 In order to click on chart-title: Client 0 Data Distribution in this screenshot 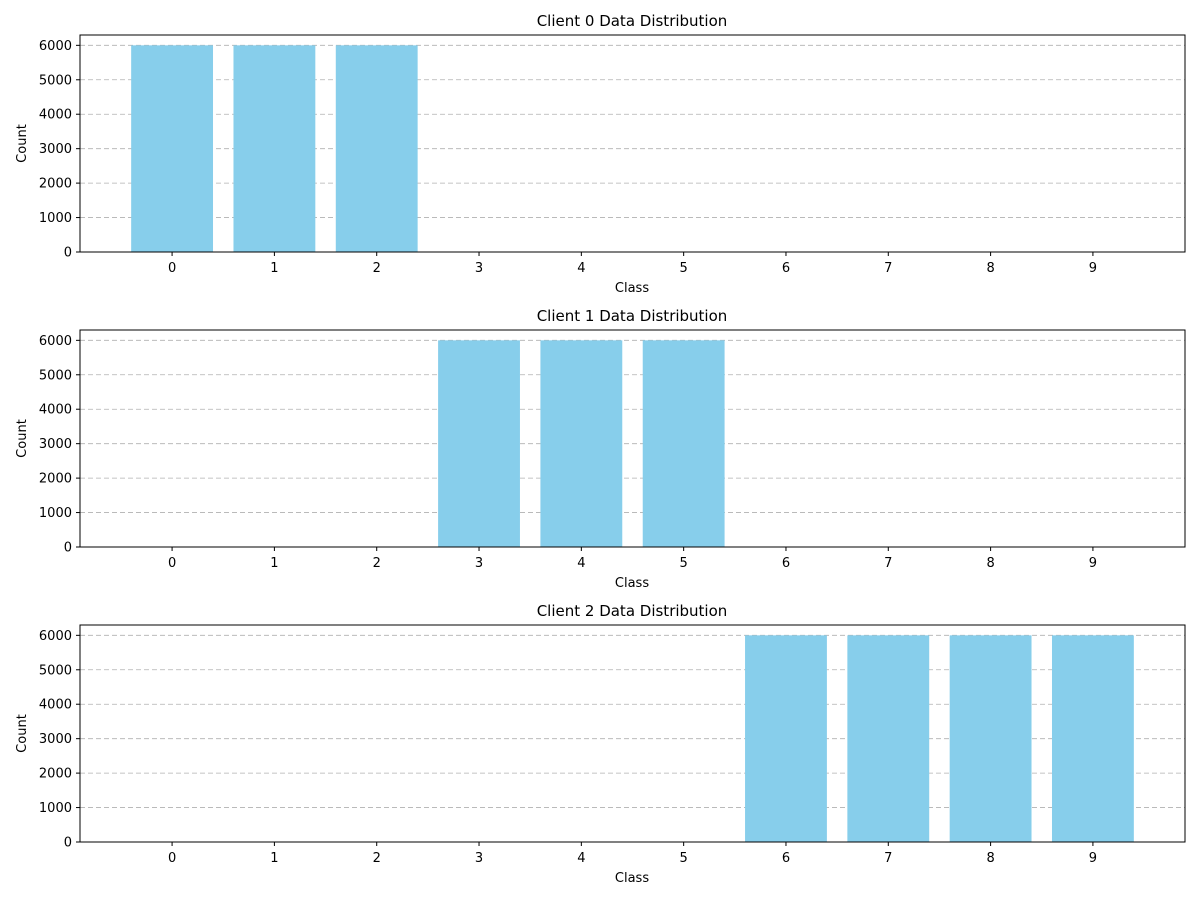, I will do `click(632, 21)`.